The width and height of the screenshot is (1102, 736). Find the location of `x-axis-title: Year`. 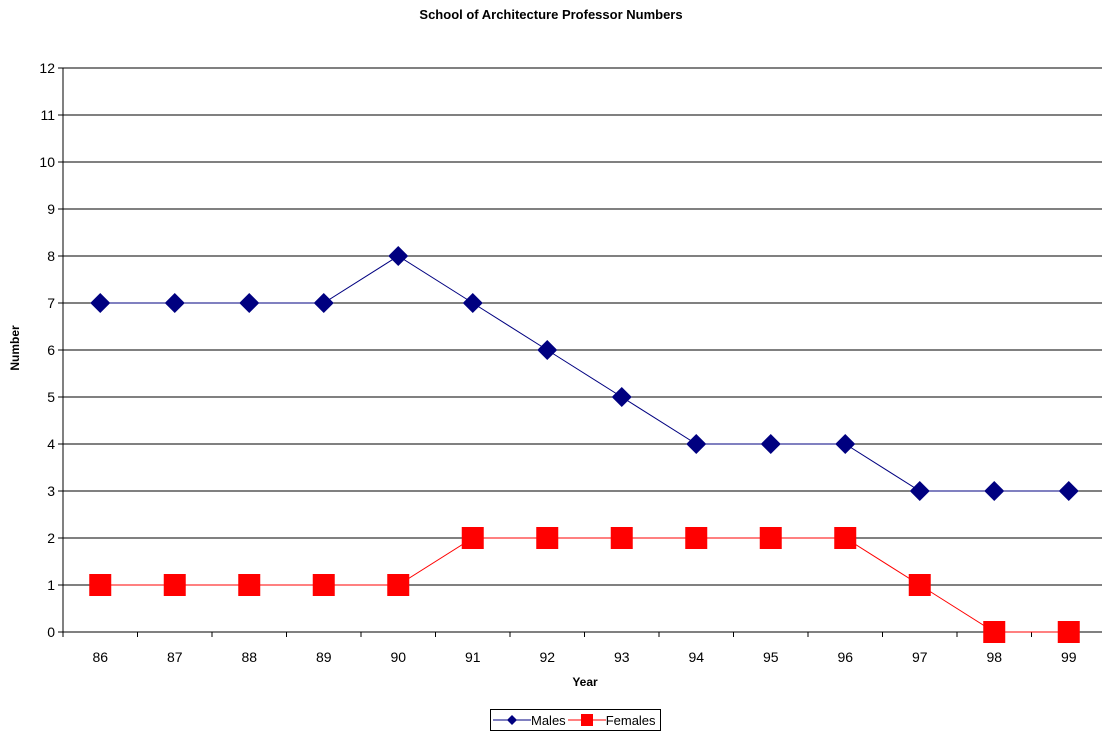

x-axis-title: Year is located at coordinates (585, 682).